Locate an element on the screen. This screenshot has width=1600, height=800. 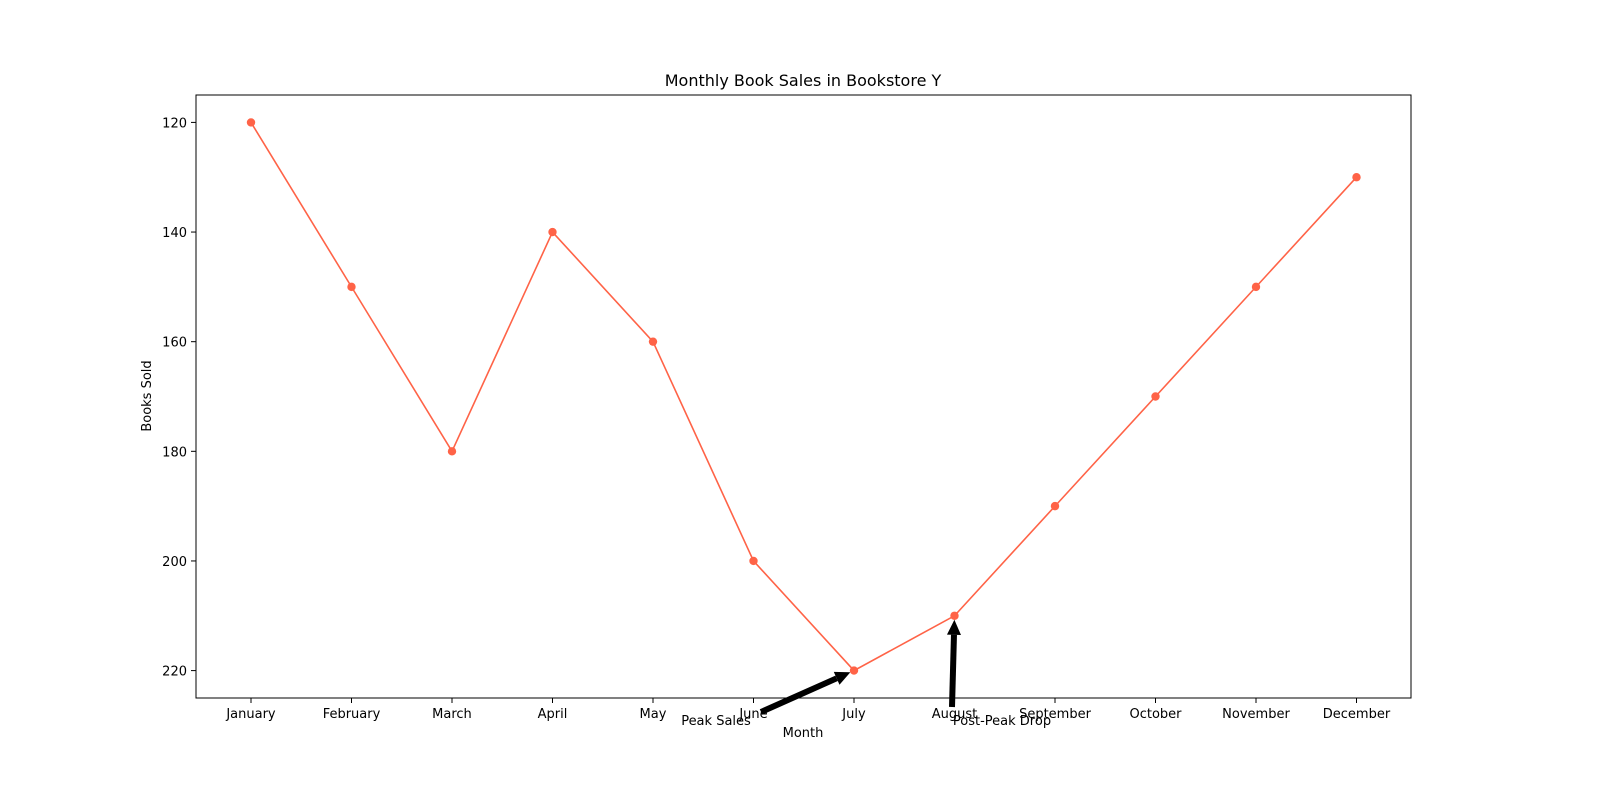
x-tick-label: December is located at coordinates (1357, 714).